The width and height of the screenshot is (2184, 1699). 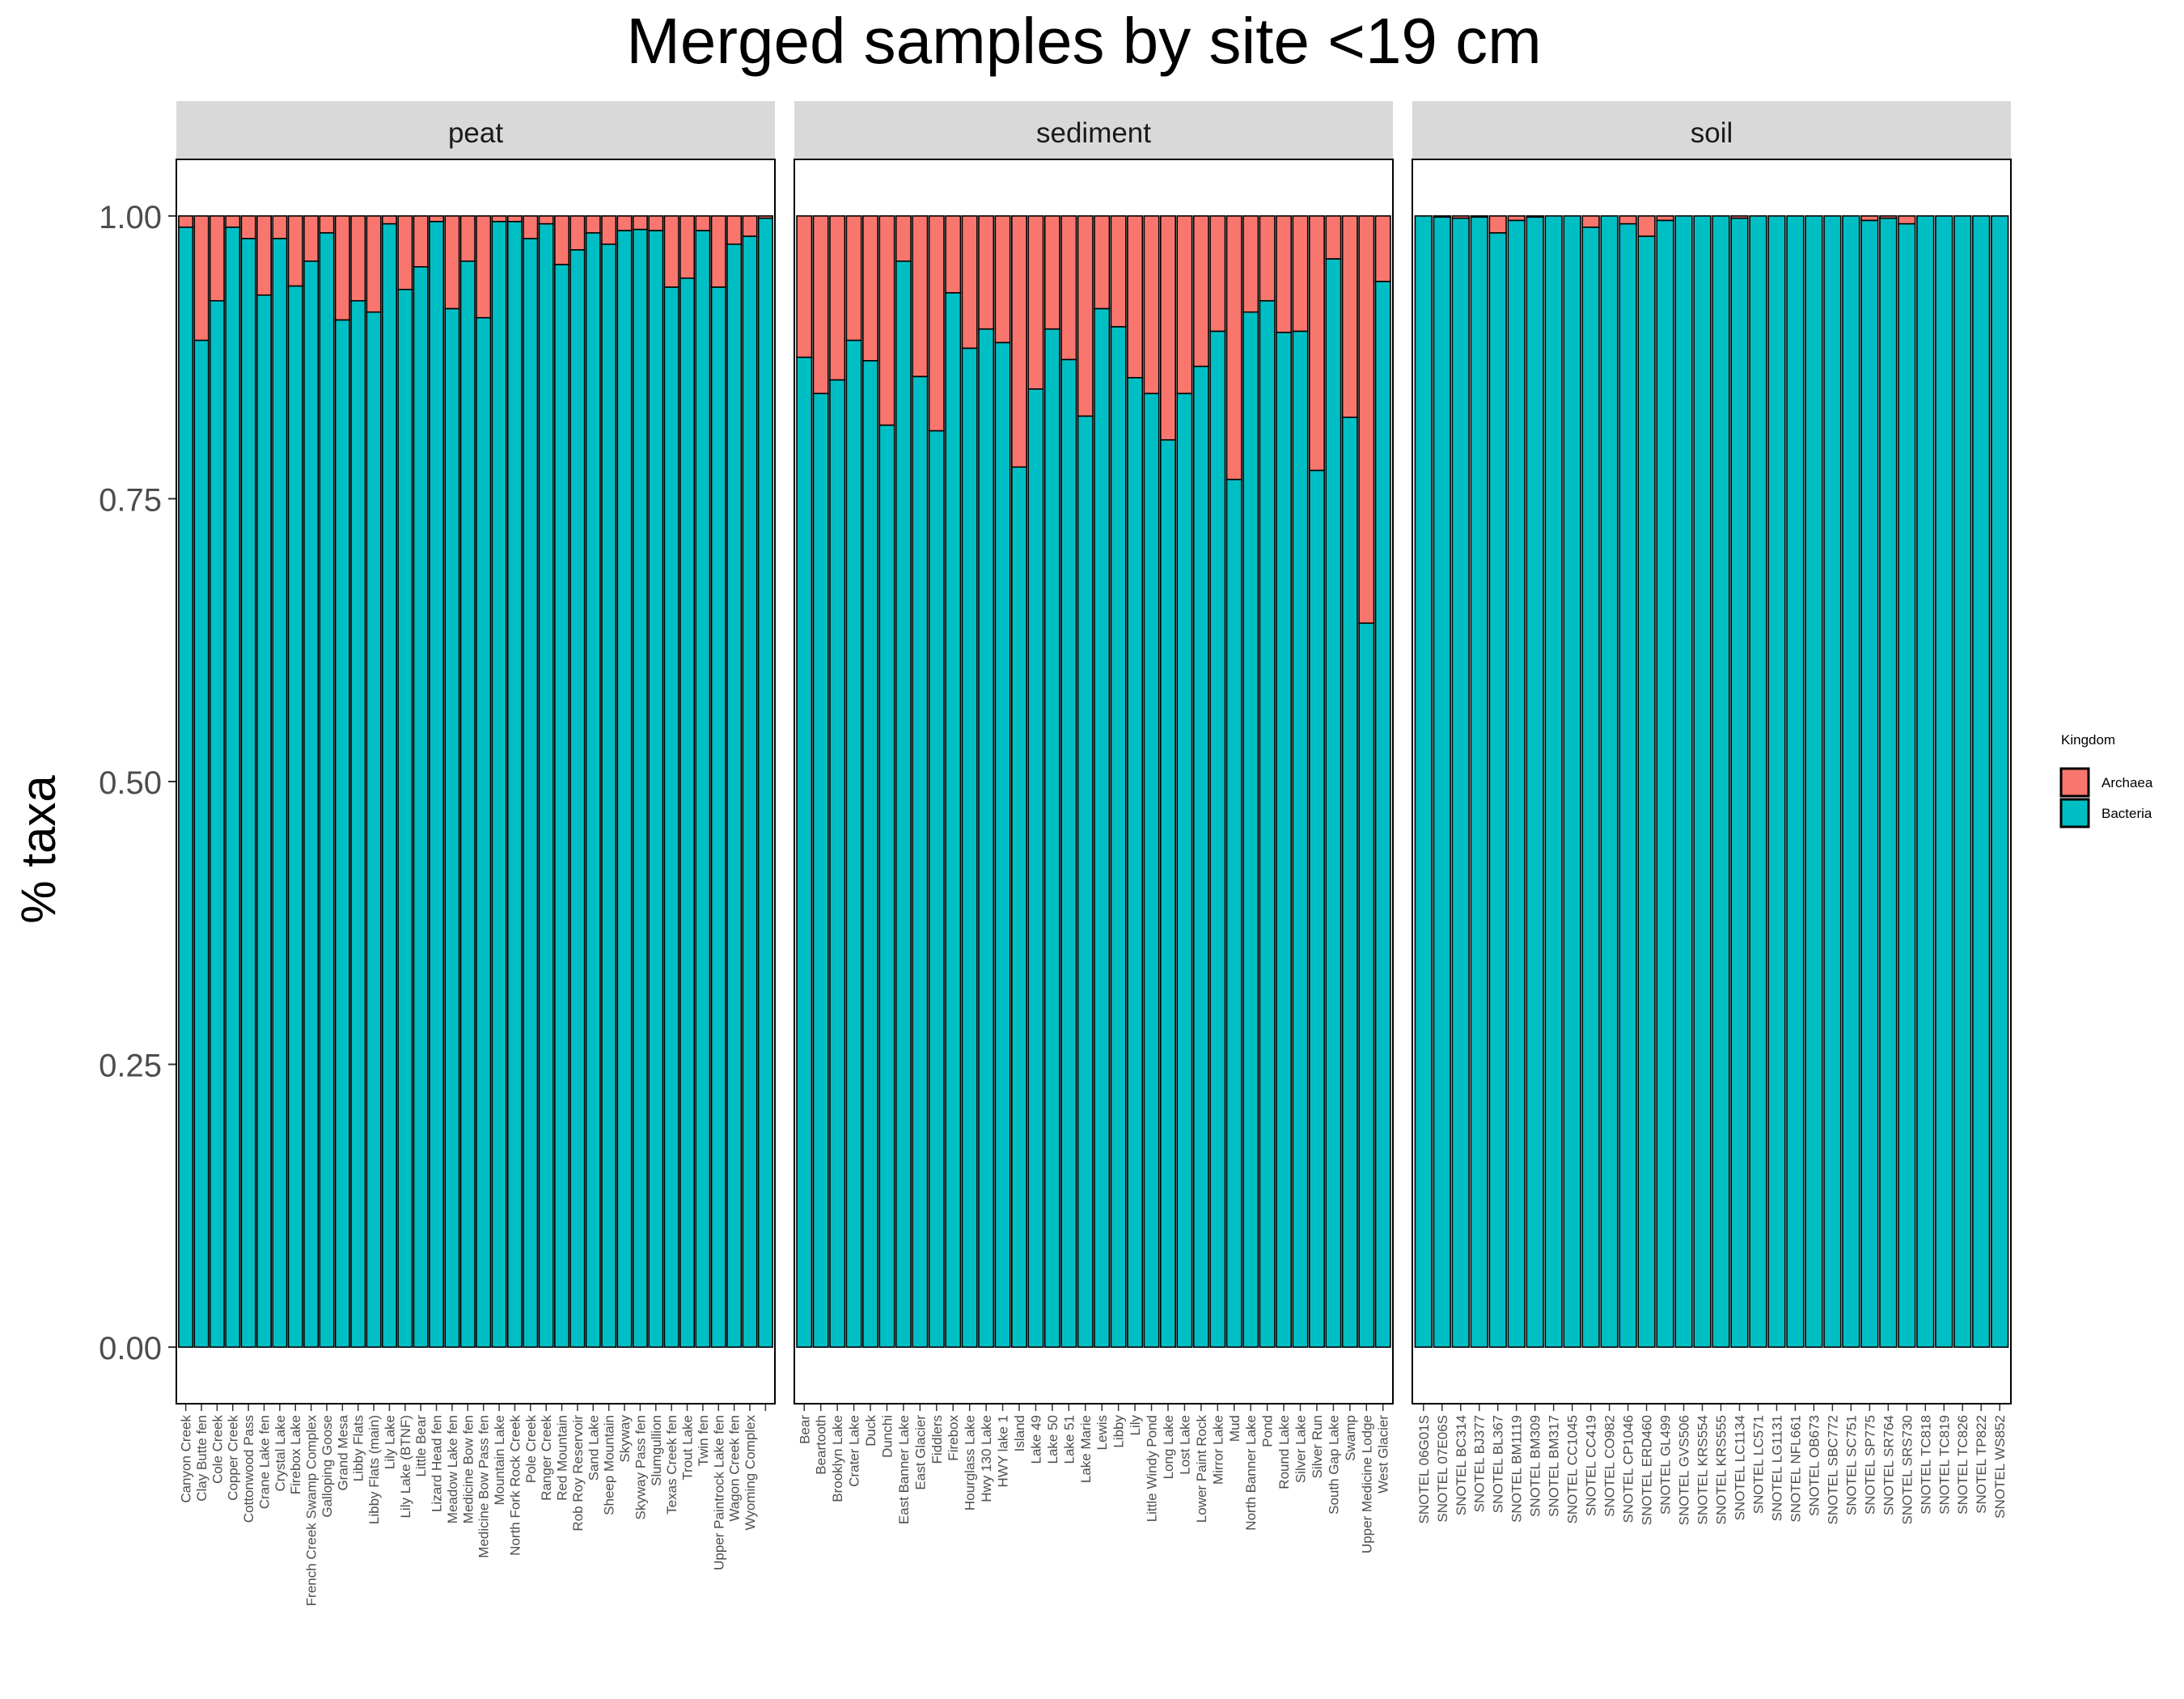 I want to click on x-tick-label: Duck, so click(x=870, y=1431).